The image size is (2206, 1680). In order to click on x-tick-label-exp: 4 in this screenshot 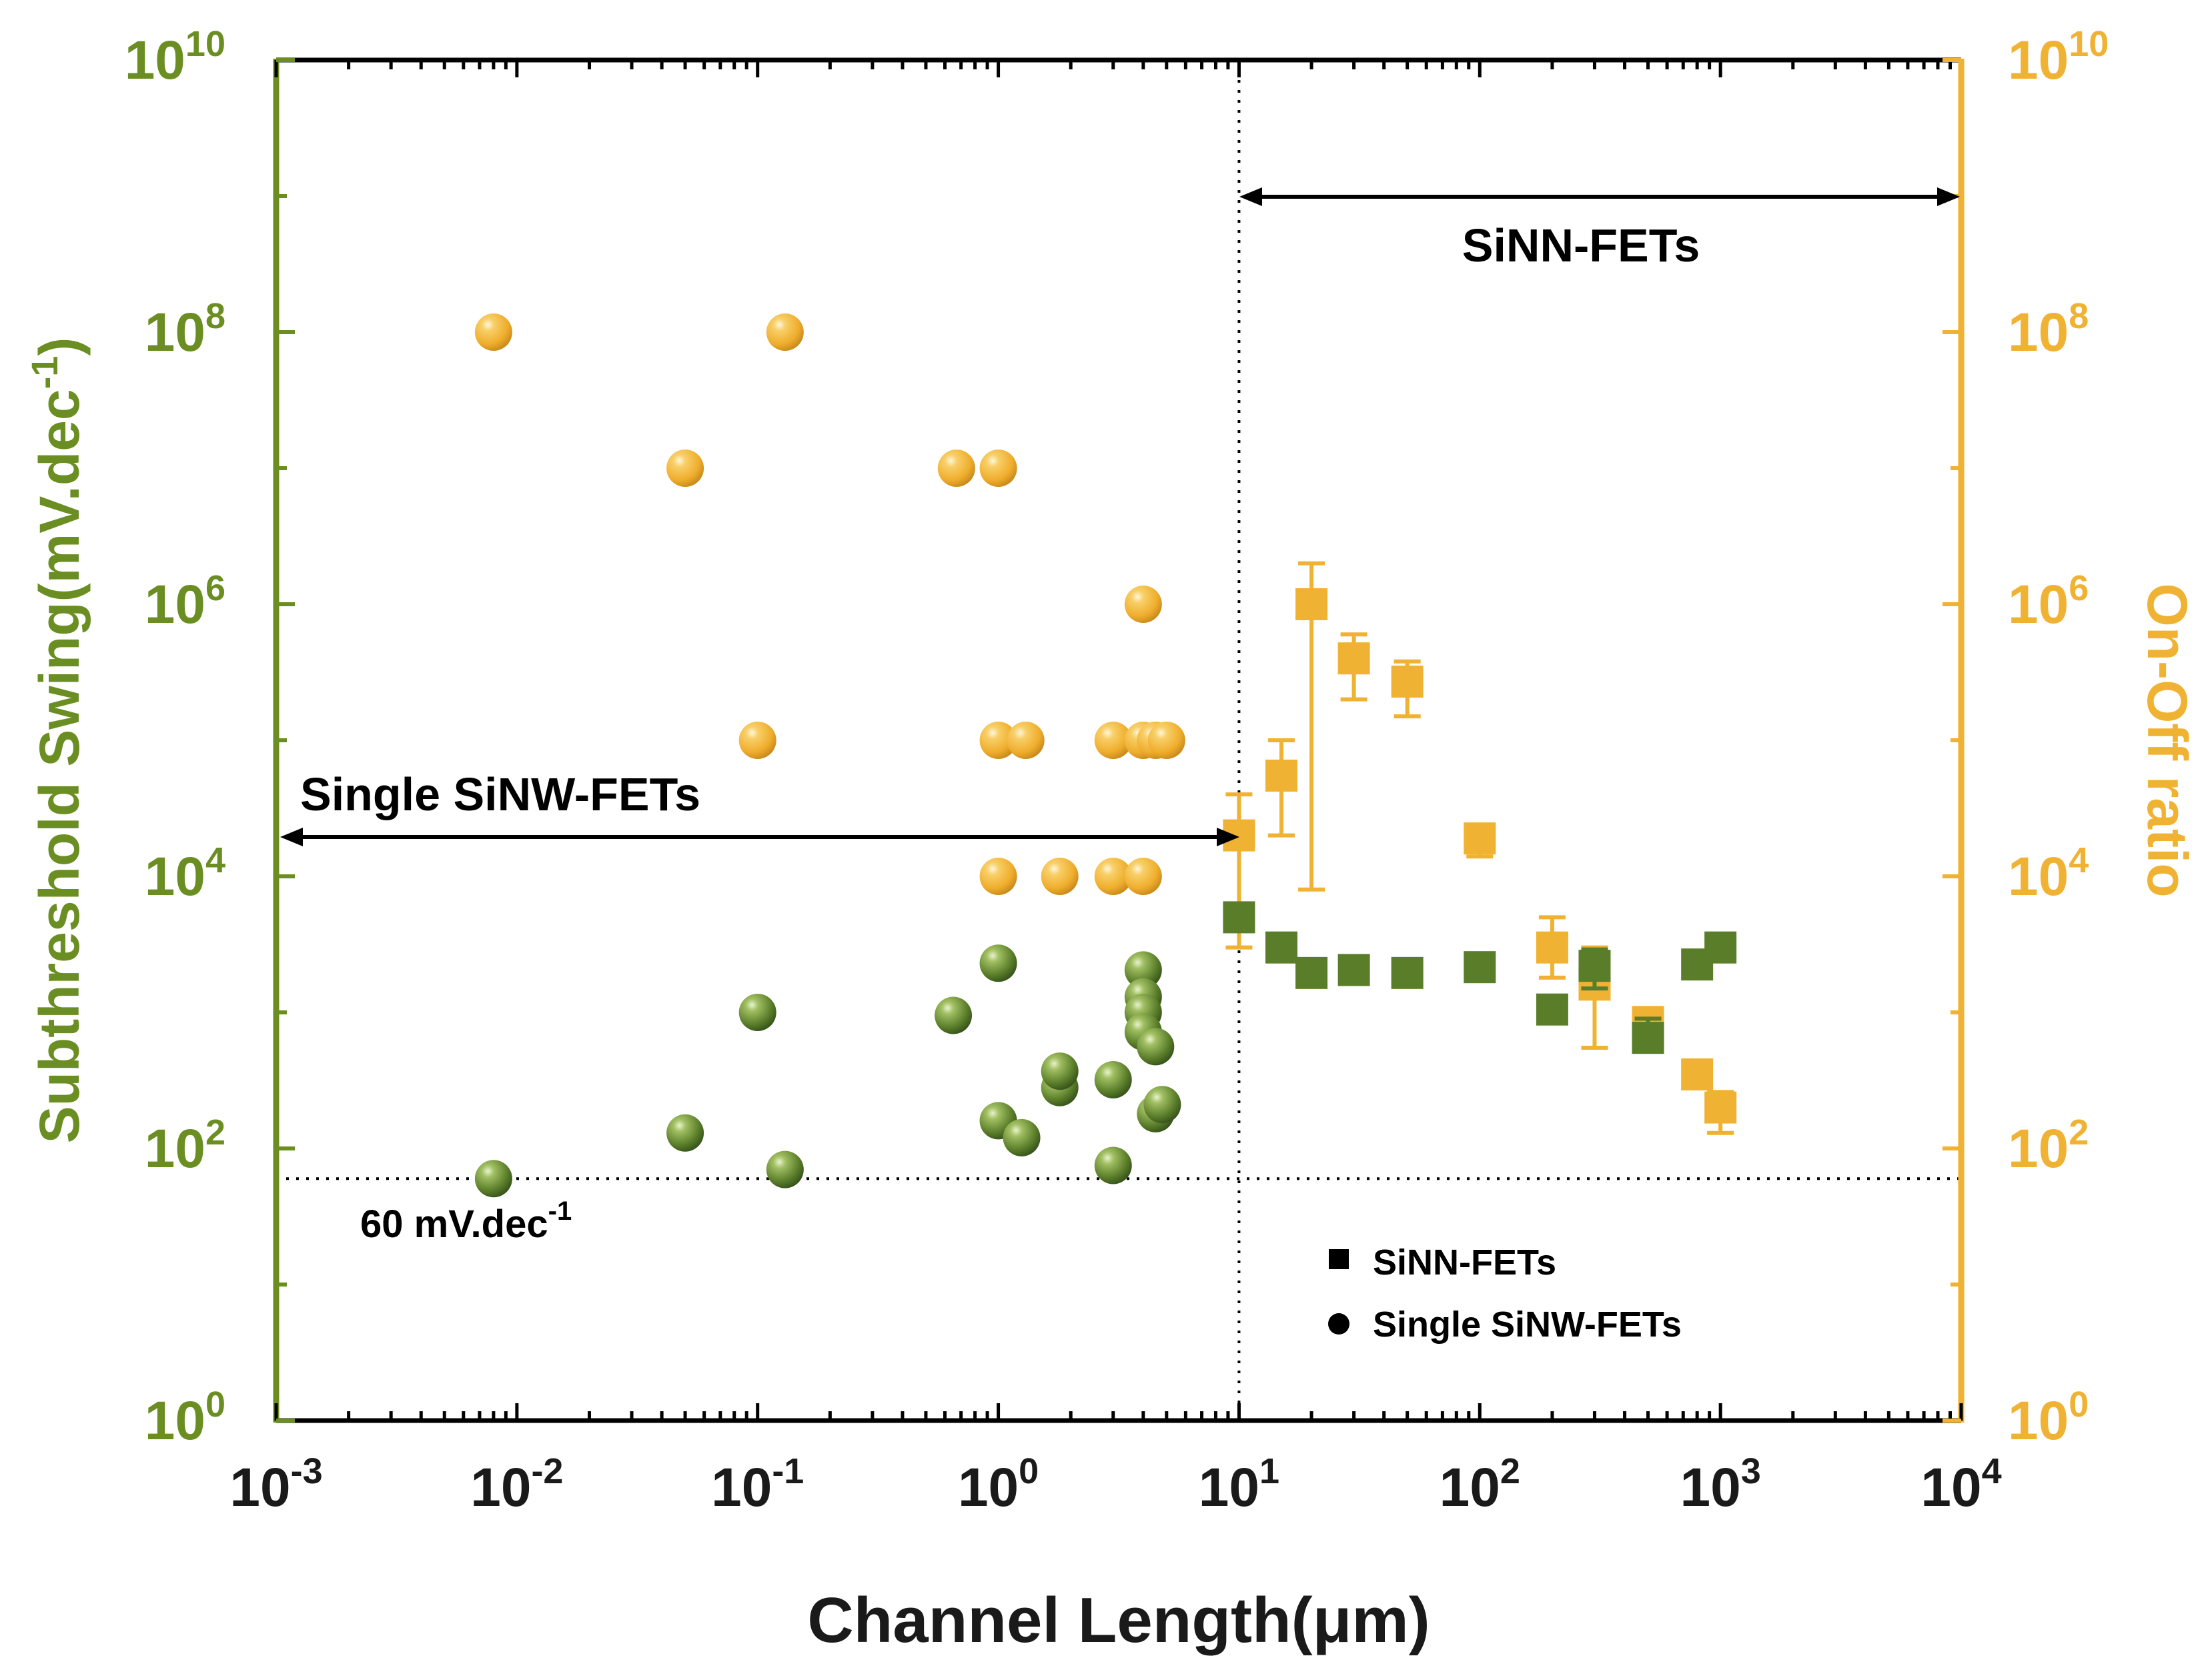, I will do `click(1992, 1471)`.